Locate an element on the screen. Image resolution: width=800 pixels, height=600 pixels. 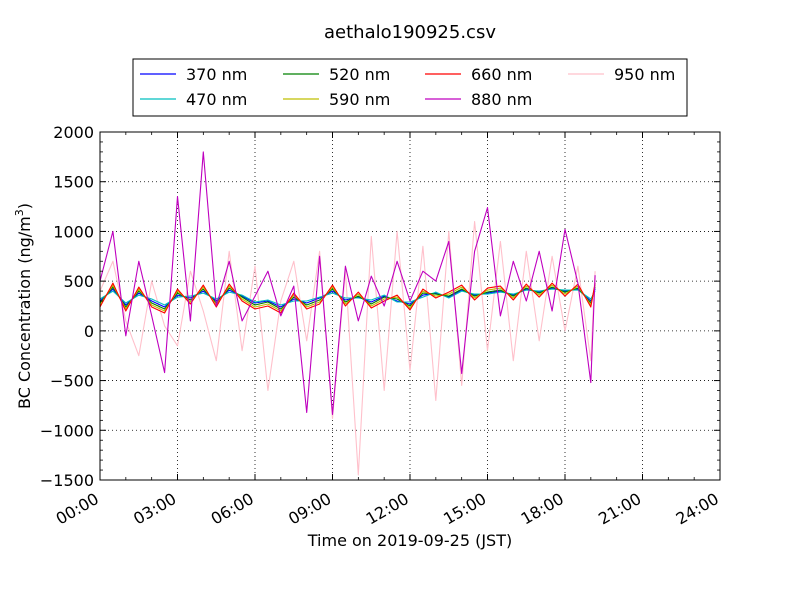
y-tick-label: 1000 is located at coordinates (73, 231).